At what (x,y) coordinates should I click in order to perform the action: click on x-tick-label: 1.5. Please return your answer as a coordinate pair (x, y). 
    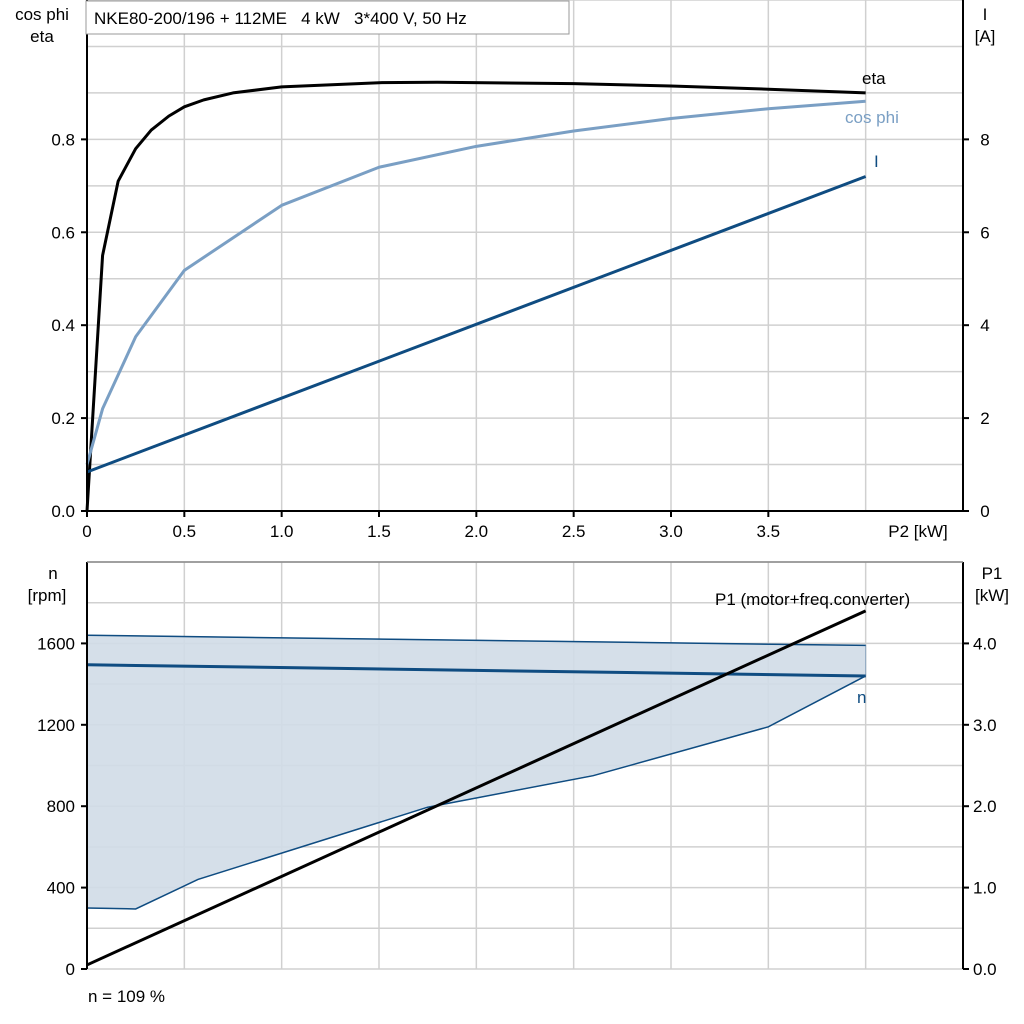
    Looking at the image, I should click on (379, 531).